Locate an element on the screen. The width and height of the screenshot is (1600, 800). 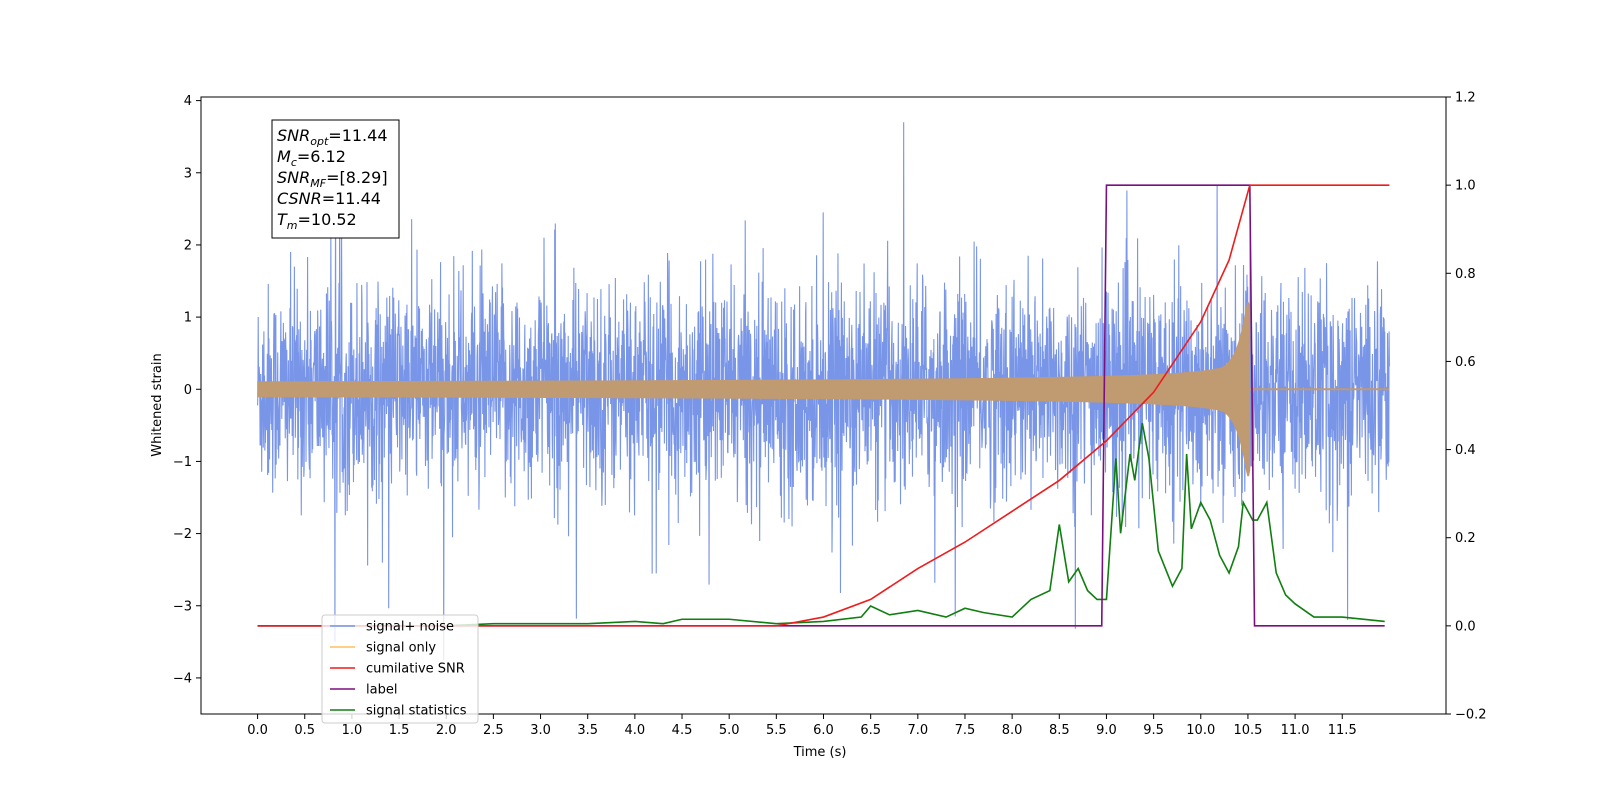
x-tick-label: 7.5 is located at coordinates (965, 730).